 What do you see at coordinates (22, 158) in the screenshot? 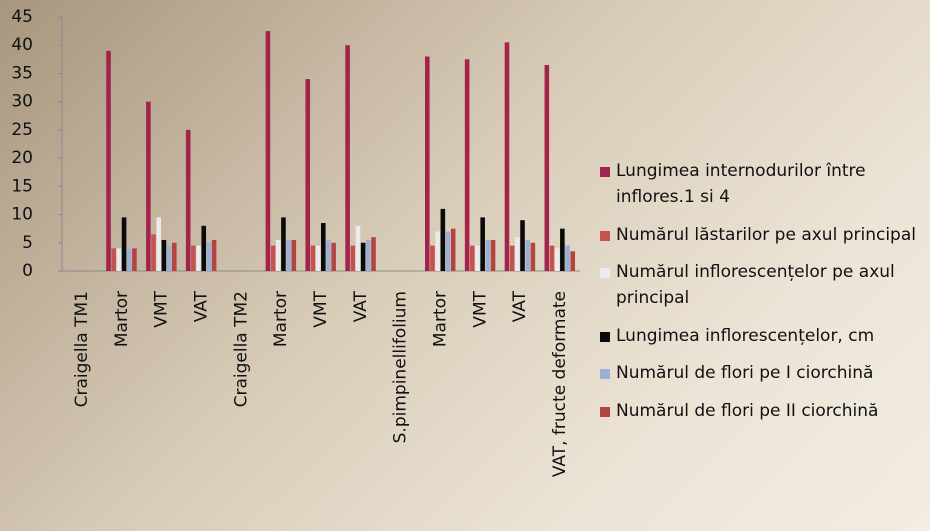
I see `y-tick-label: 20` at bounding box center [22, 158].